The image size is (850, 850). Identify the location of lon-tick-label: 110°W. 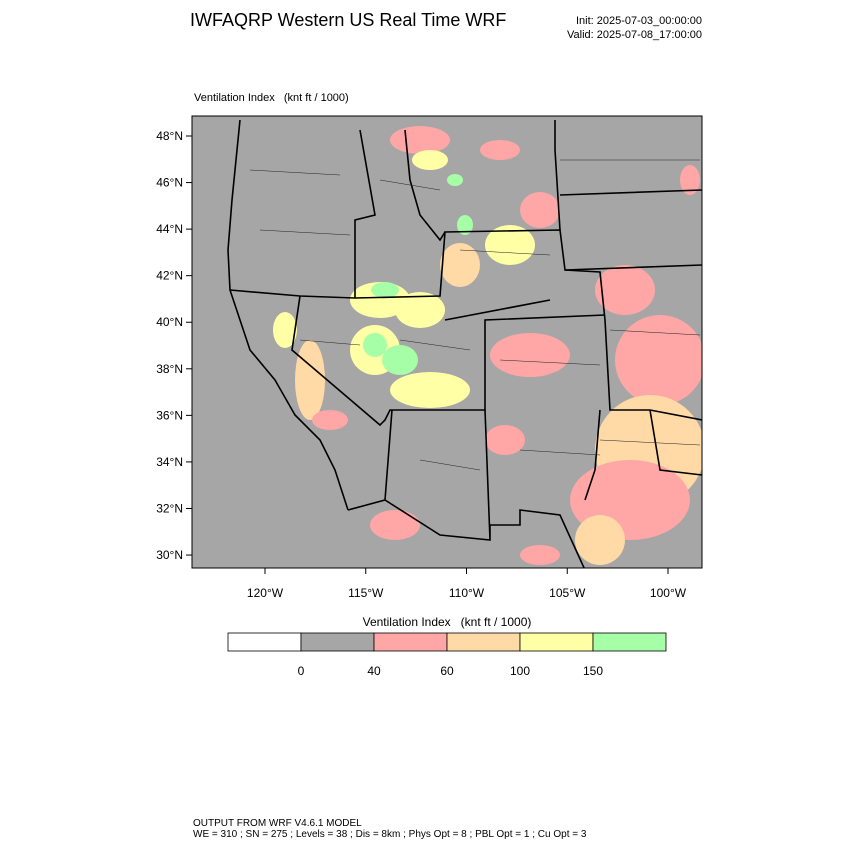
(467, 593).